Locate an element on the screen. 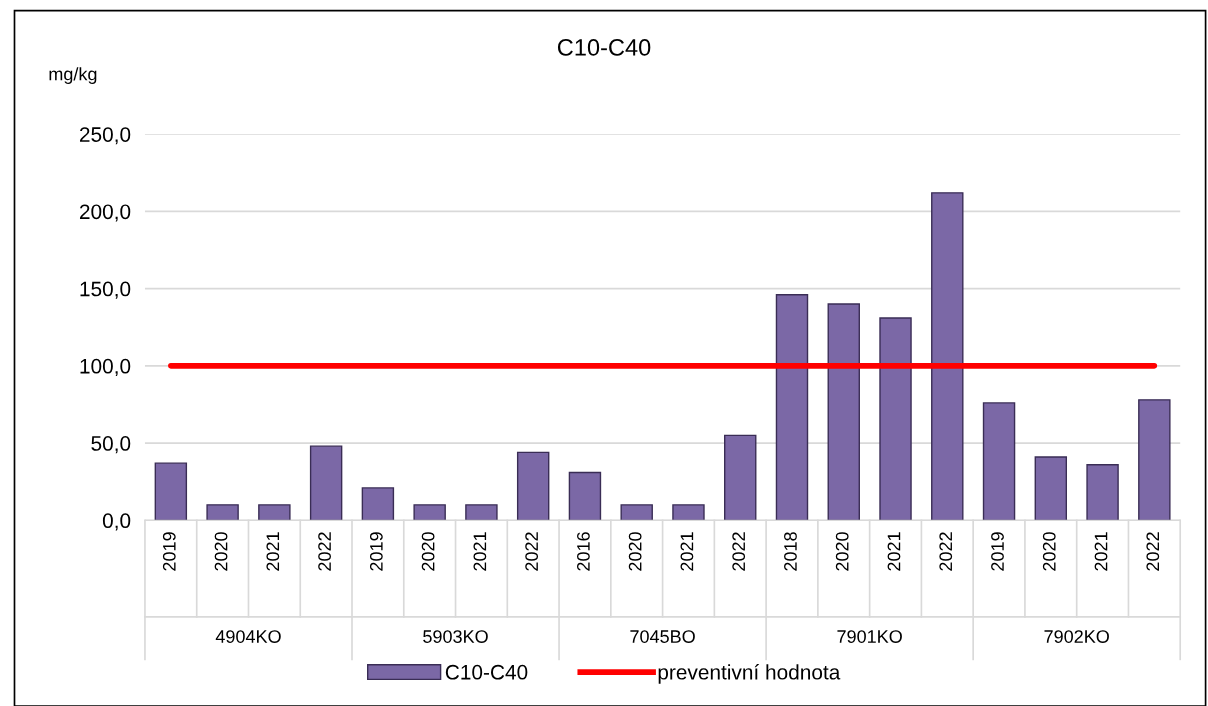 This screenshot has height=706, width=1208. y-tick-label: 200,0 is located at coordinates (105, 213).